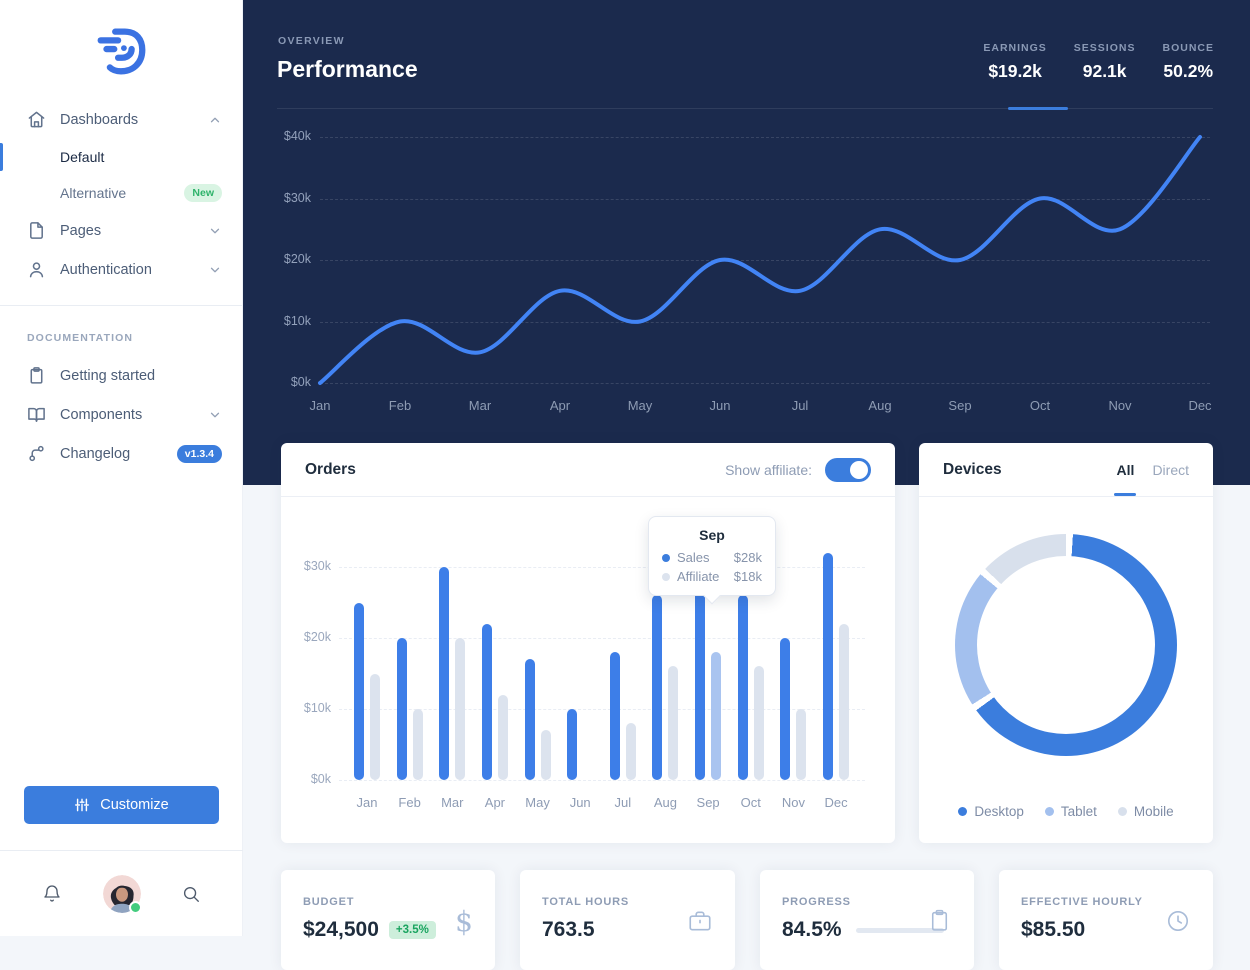  Describe the element at coordinates (388, 920) in the screenshot. I see `budget-card: BUDGET $24,500 +3.5% $` at that location.